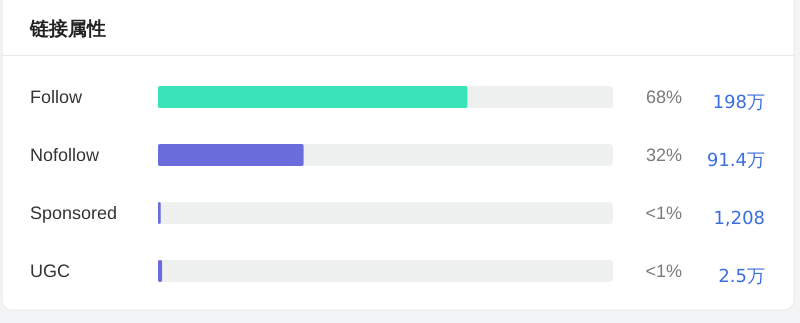  What do you see at coordinates (65, 155) in the screenshot?
I see `y-tick-label: Nofollow` at bounding box center [65, 155].